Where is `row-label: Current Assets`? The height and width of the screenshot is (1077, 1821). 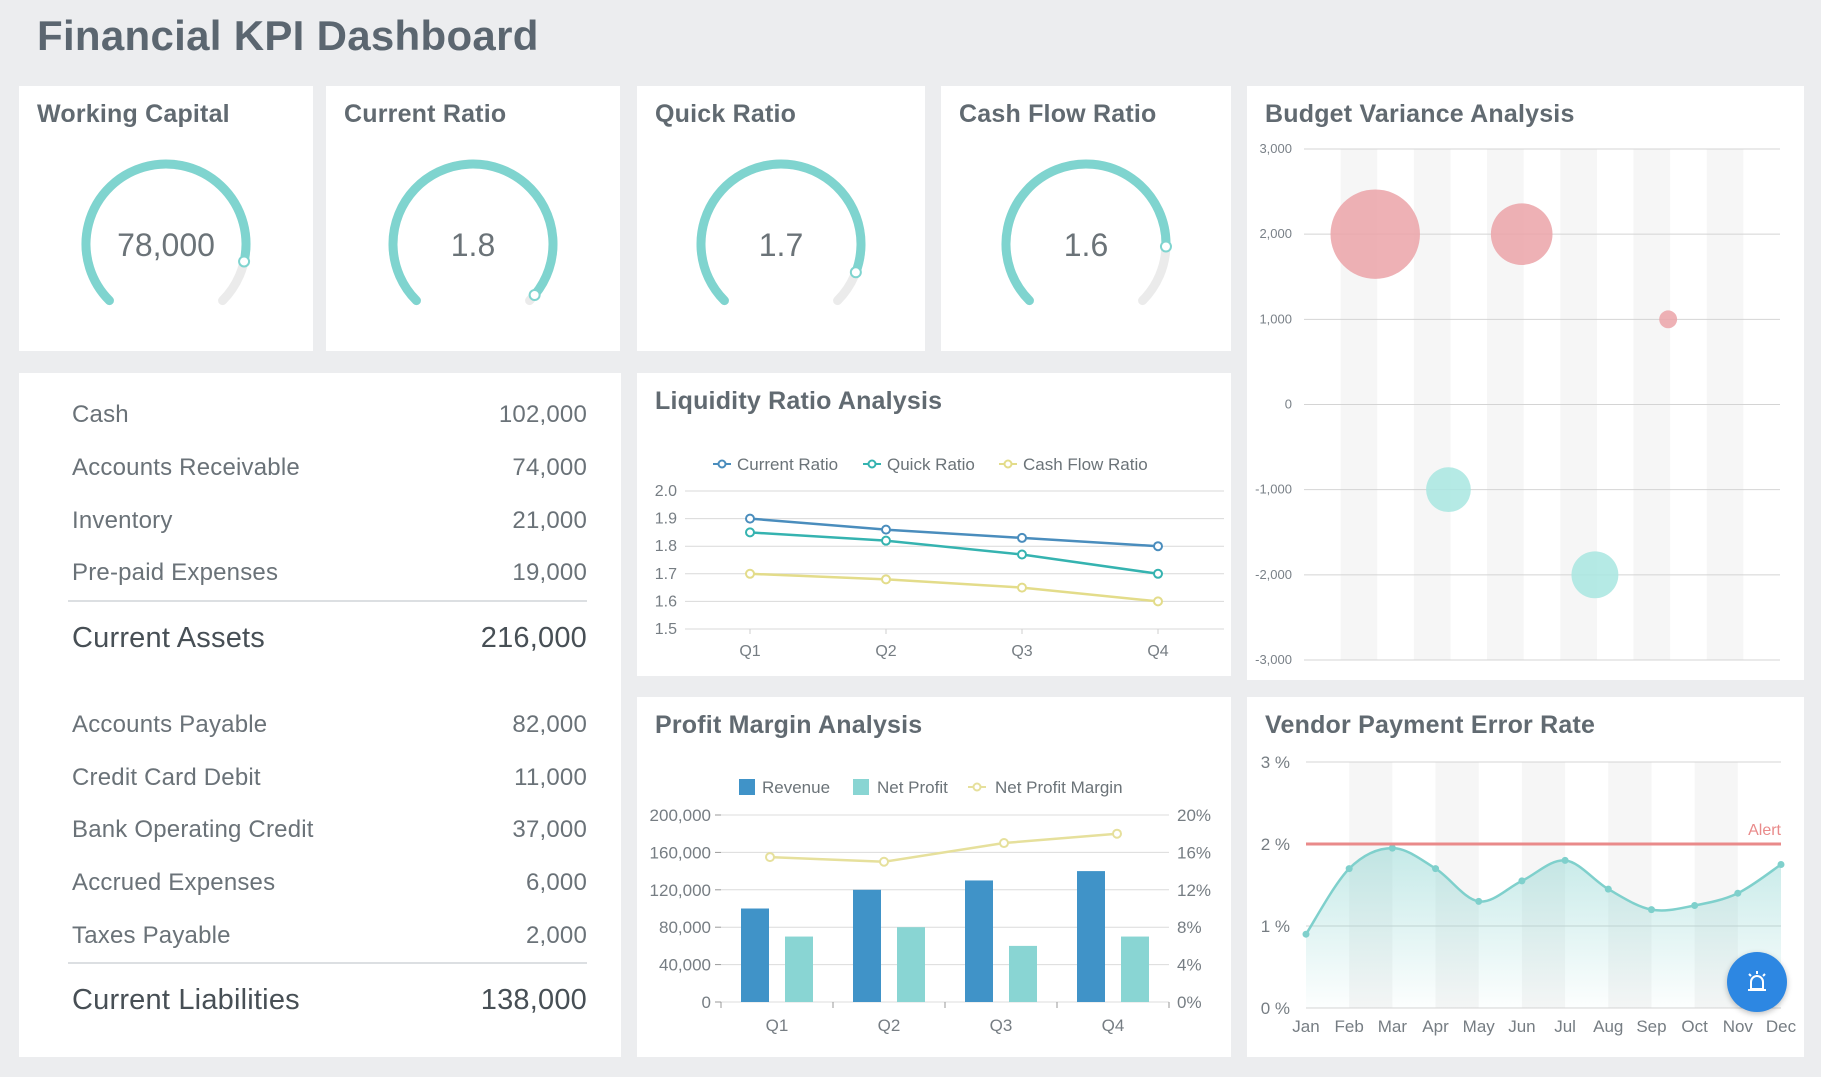 row-label: Current Assets is located at coordinates (168, 638).